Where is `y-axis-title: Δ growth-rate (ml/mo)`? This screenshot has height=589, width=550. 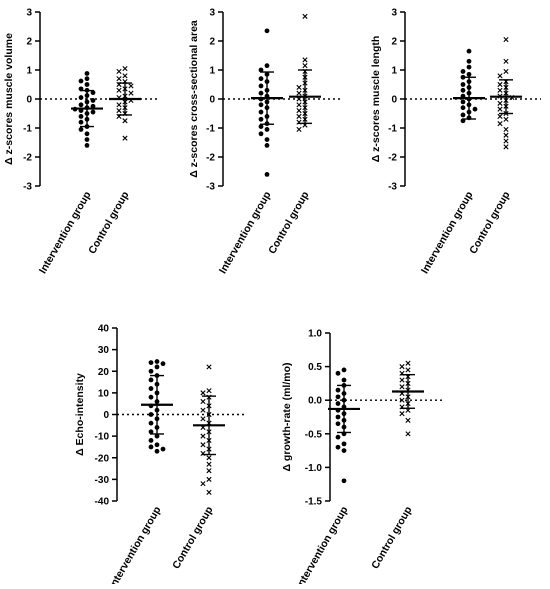
y-axis-title: Δ growth-rate (ml/mo) is located at coordinates (287, 416).